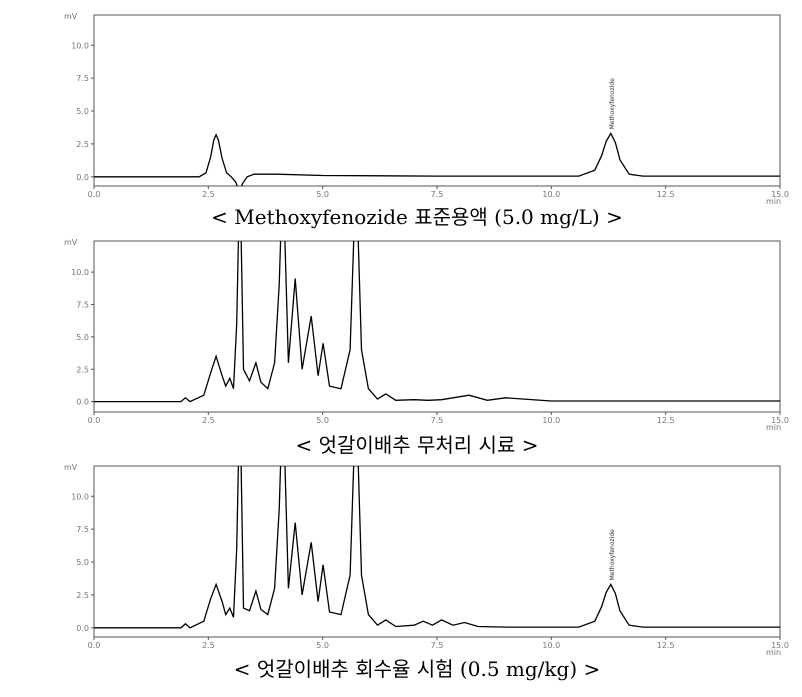  I want to click on caption: < 엇갈이배추 무처리 시료 >, so click(417, 445).